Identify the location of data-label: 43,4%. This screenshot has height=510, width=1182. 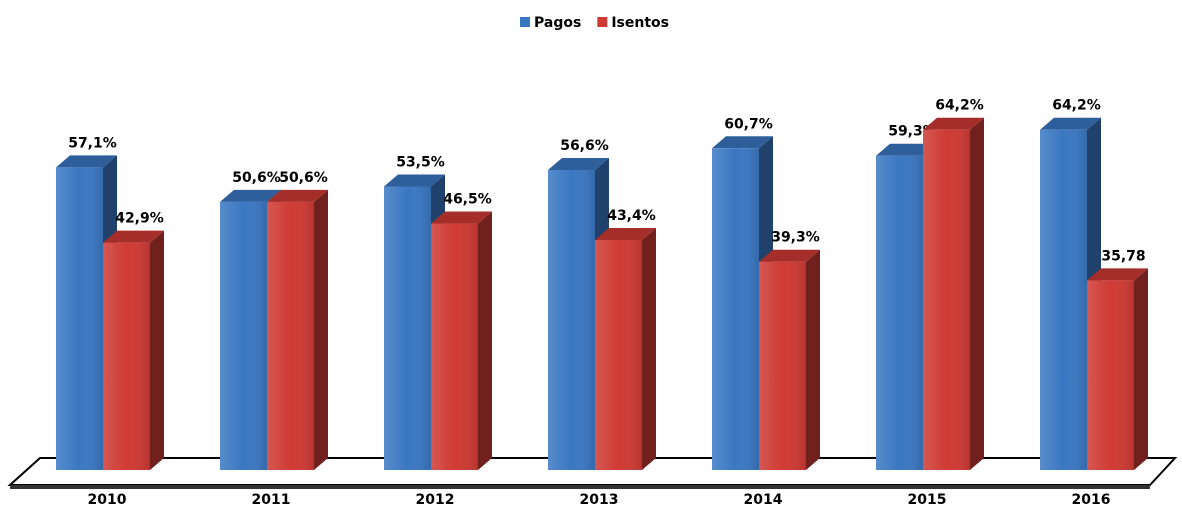
(631, 216).